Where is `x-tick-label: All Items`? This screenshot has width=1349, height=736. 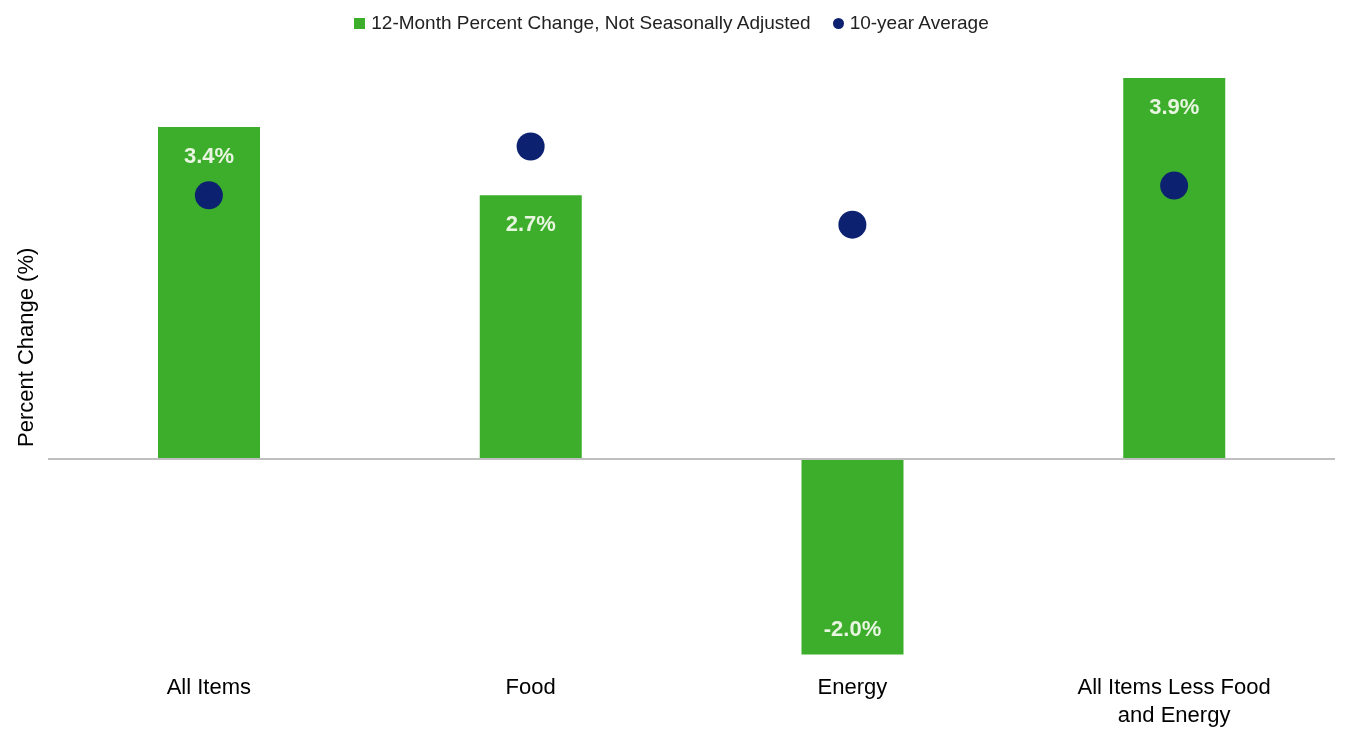 x-tick-label: All Items is located at coordinates (209, 686).